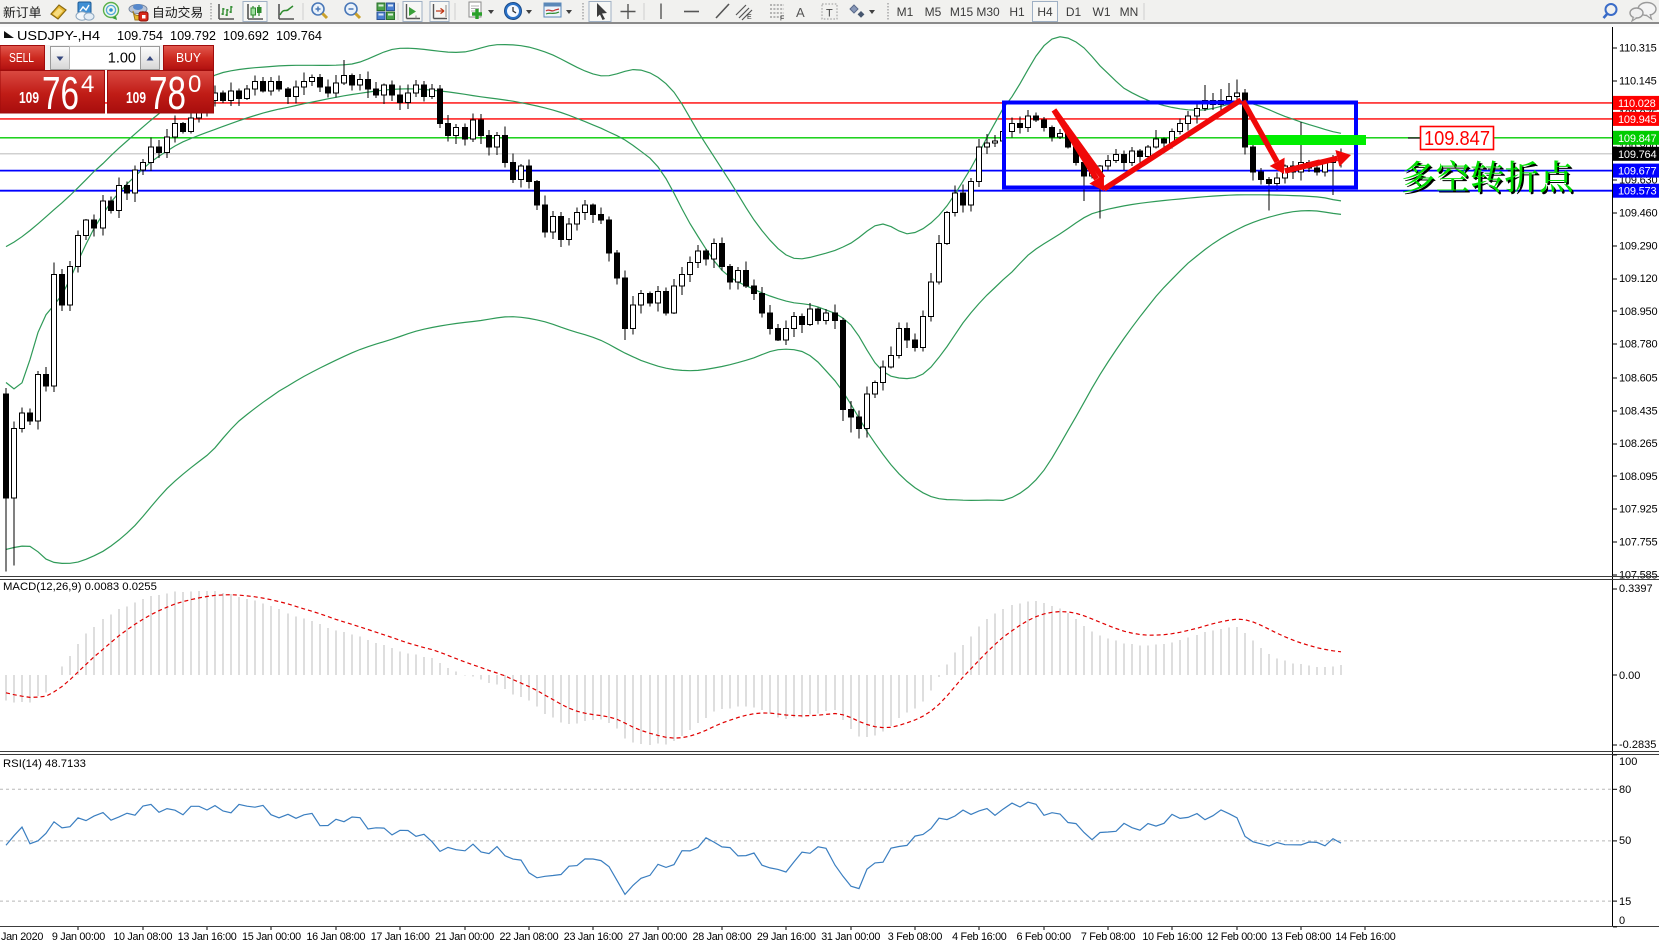 The image size is (1659, 946). What do you see at coordinates (188, 57) in the screenshot?
I see `svg-text: BUY` at bounding box center [188, 57].